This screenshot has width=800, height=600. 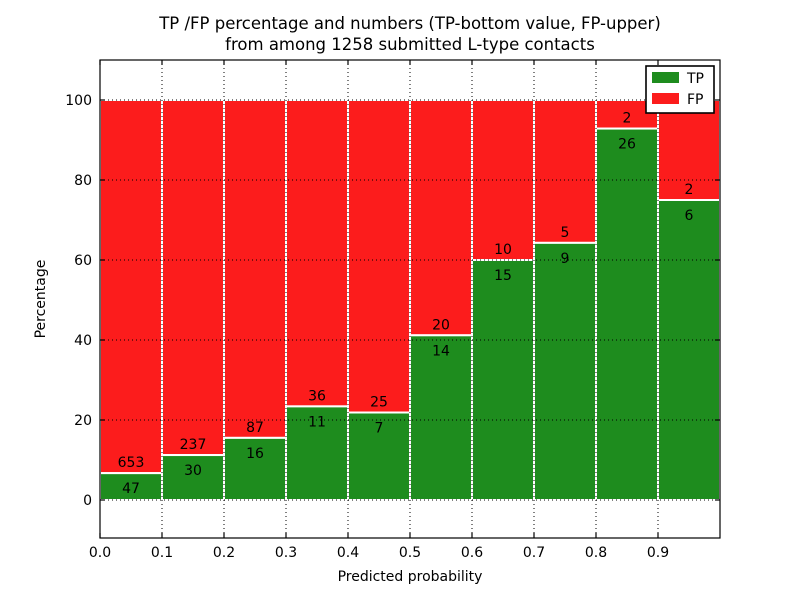 I want to click on tp-count-label: 6, so click(x=689, y=216).